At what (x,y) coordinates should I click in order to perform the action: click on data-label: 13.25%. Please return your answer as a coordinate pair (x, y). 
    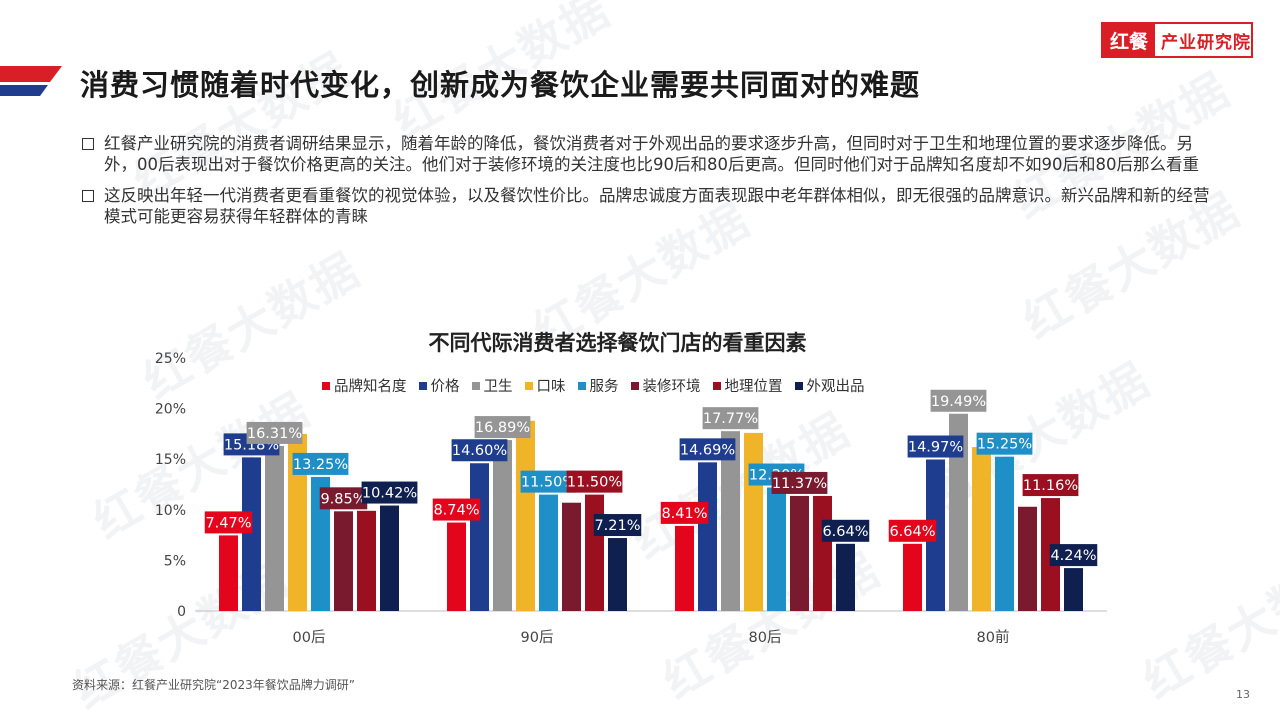
    Looking at the image, I should click on (320, 465).